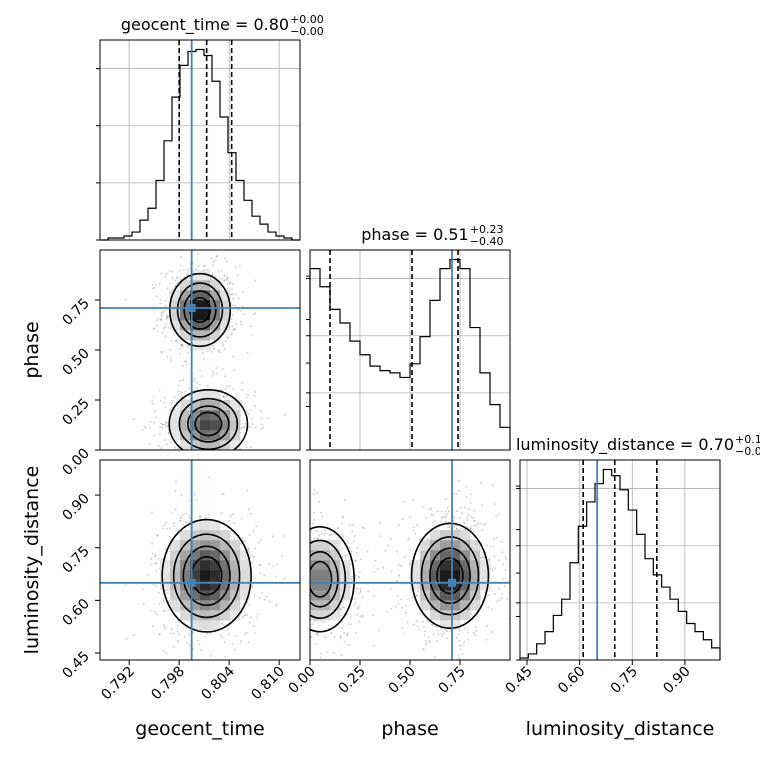 The width and height of the screenshot is (760, 760). What do you see at coordinates (390, 560) in the screenshot?
I see `joint-panel-phase-luminosity_distance` at bounding box center [390, 560].